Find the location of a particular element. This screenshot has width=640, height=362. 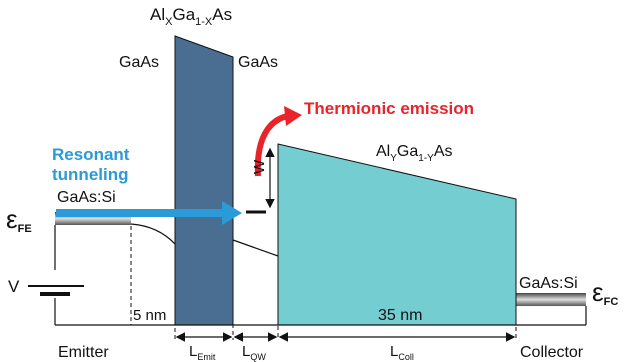

thickness-35nm-label: 35 nm is located at coordinates (400, 315).